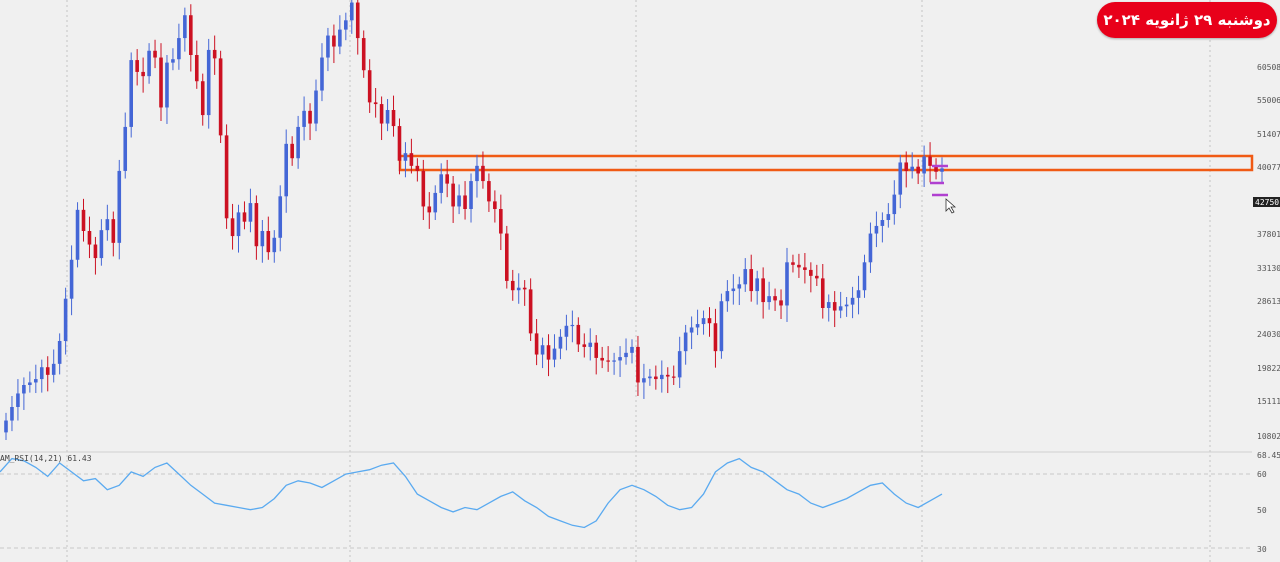  Describe the element at coordinates (1268, 502) in the screenshot. I see `rsi-axis: 68.45 60 50 30` at that location.